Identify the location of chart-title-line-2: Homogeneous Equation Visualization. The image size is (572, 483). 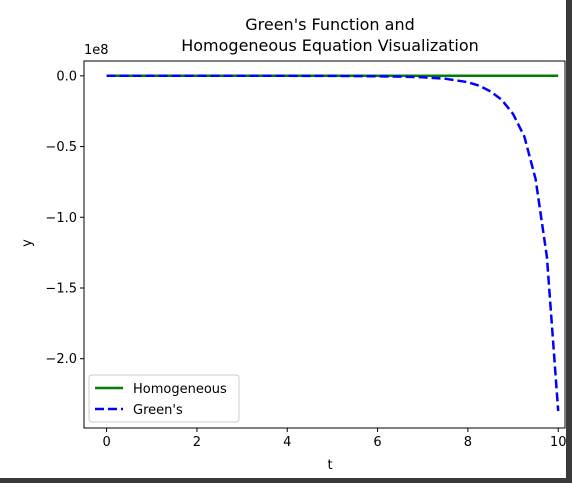
(330, 45).